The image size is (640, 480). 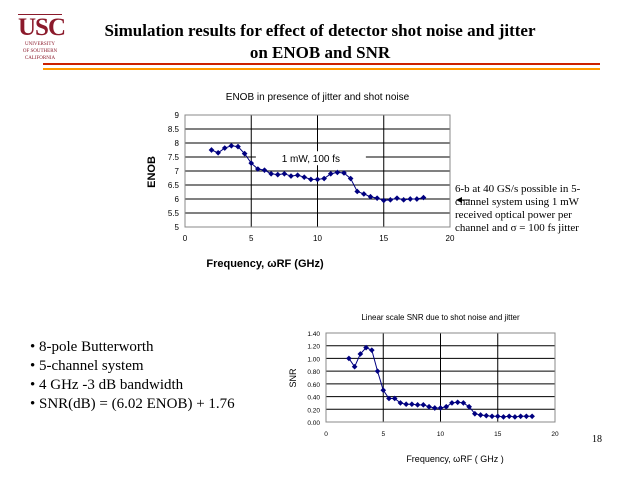 What do you see at coordinates (42, 27) in the screenshot?
I see `logo-text: USC` at bounding box center [42, 27].